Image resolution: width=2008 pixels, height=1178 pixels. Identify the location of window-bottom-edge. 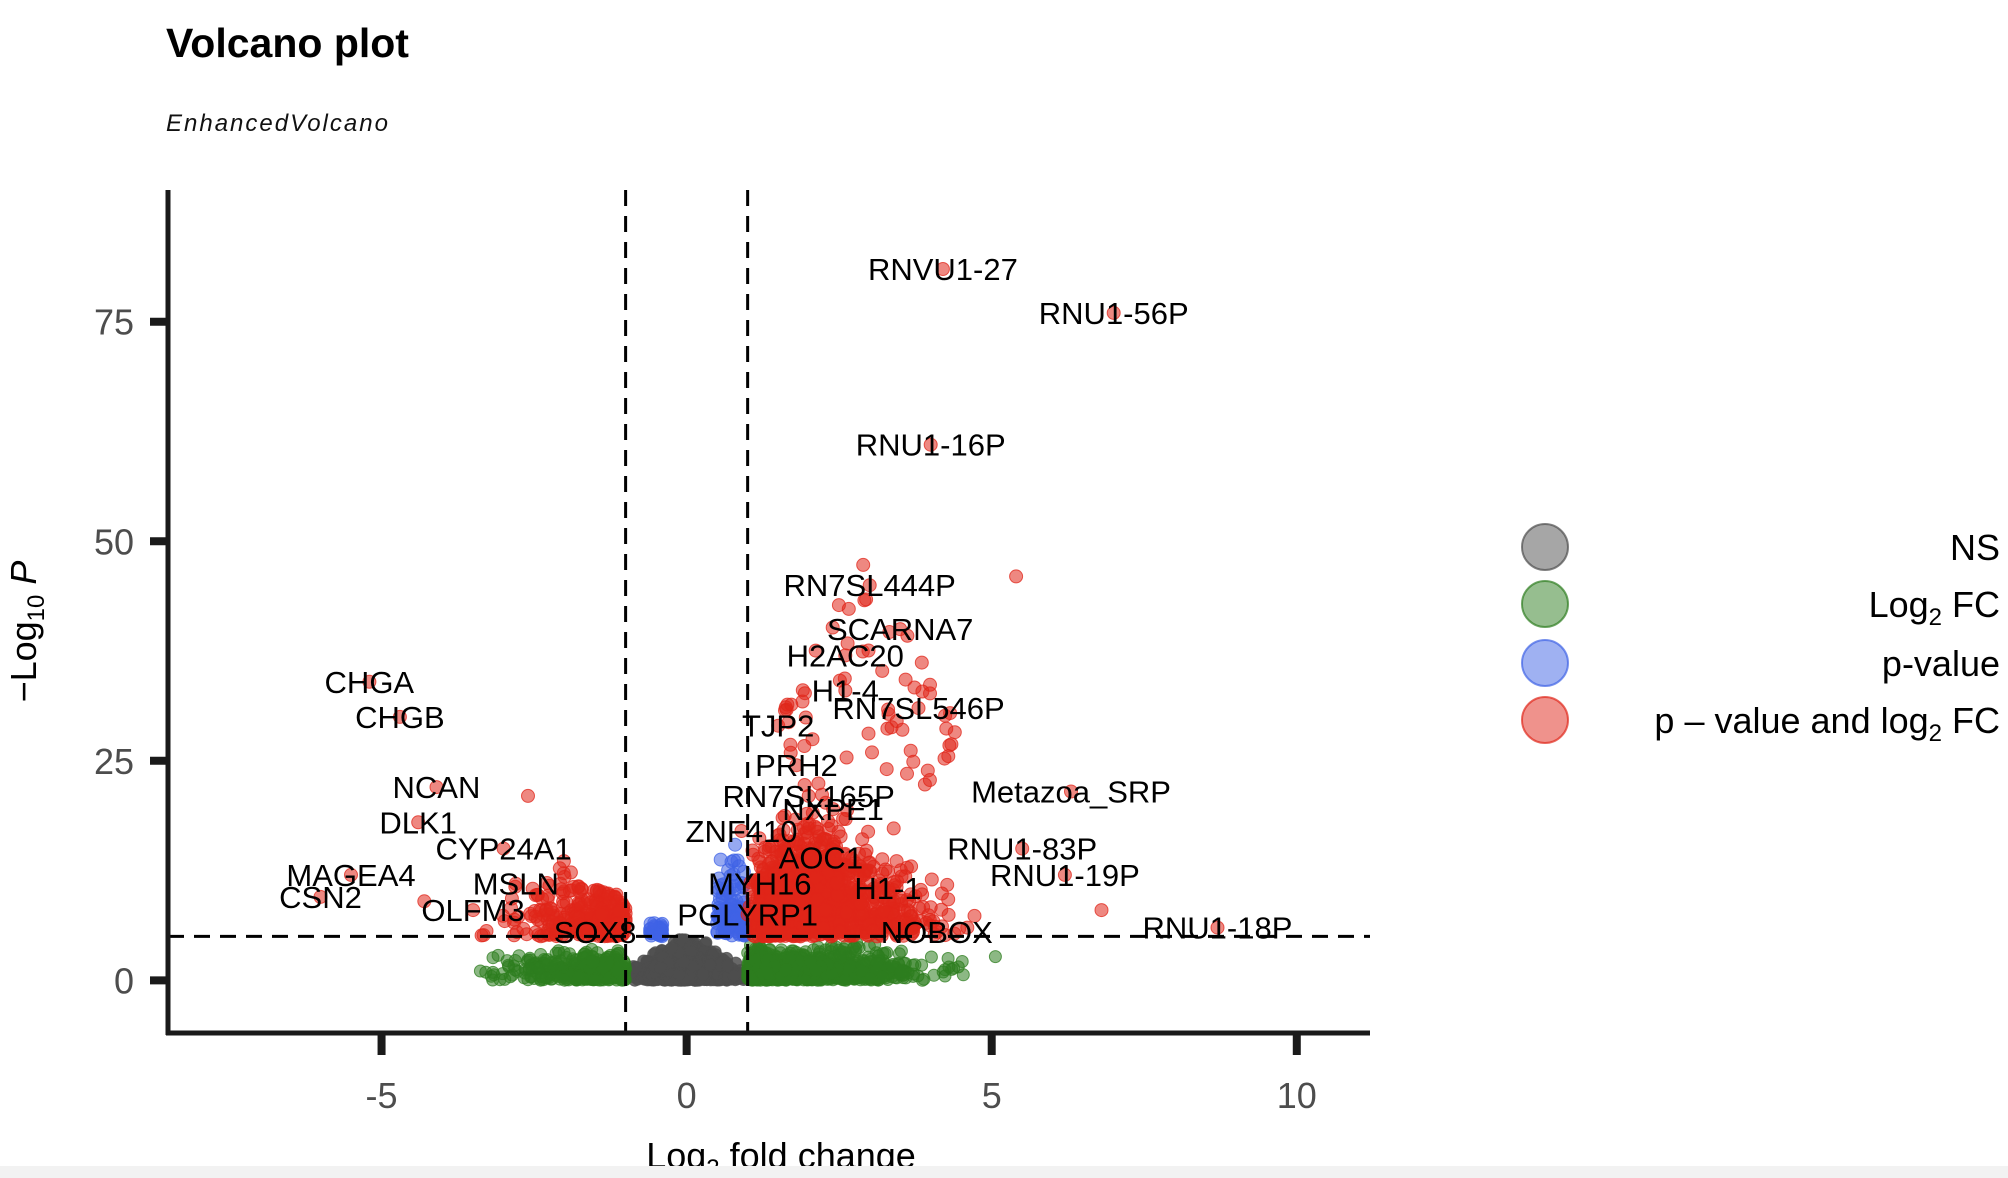
(1004, 1172).